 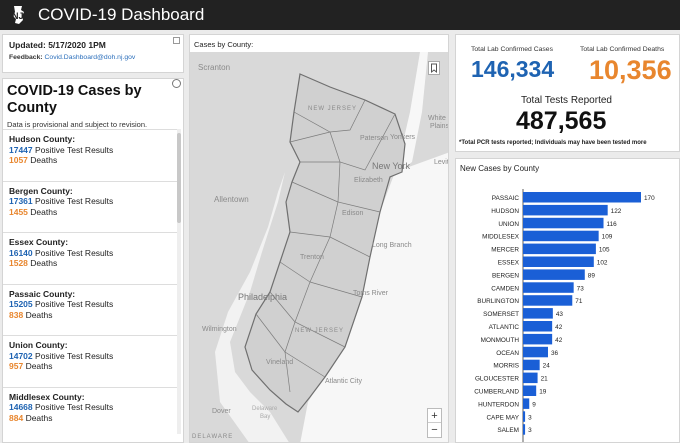 I want to click on map-label-delaware-bay: Delaware, so click(x=265, y=409).